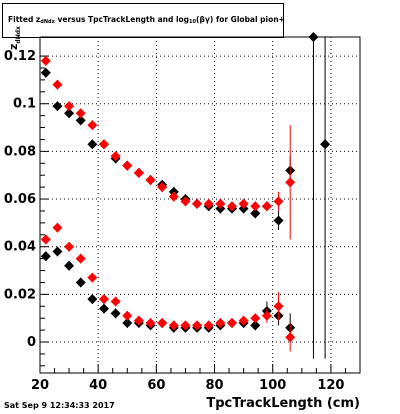  What do you see at coordinates (15, 38) in the screenshot?
I see `y-axis-label: zdNdx` at bounding box center [15, 38].